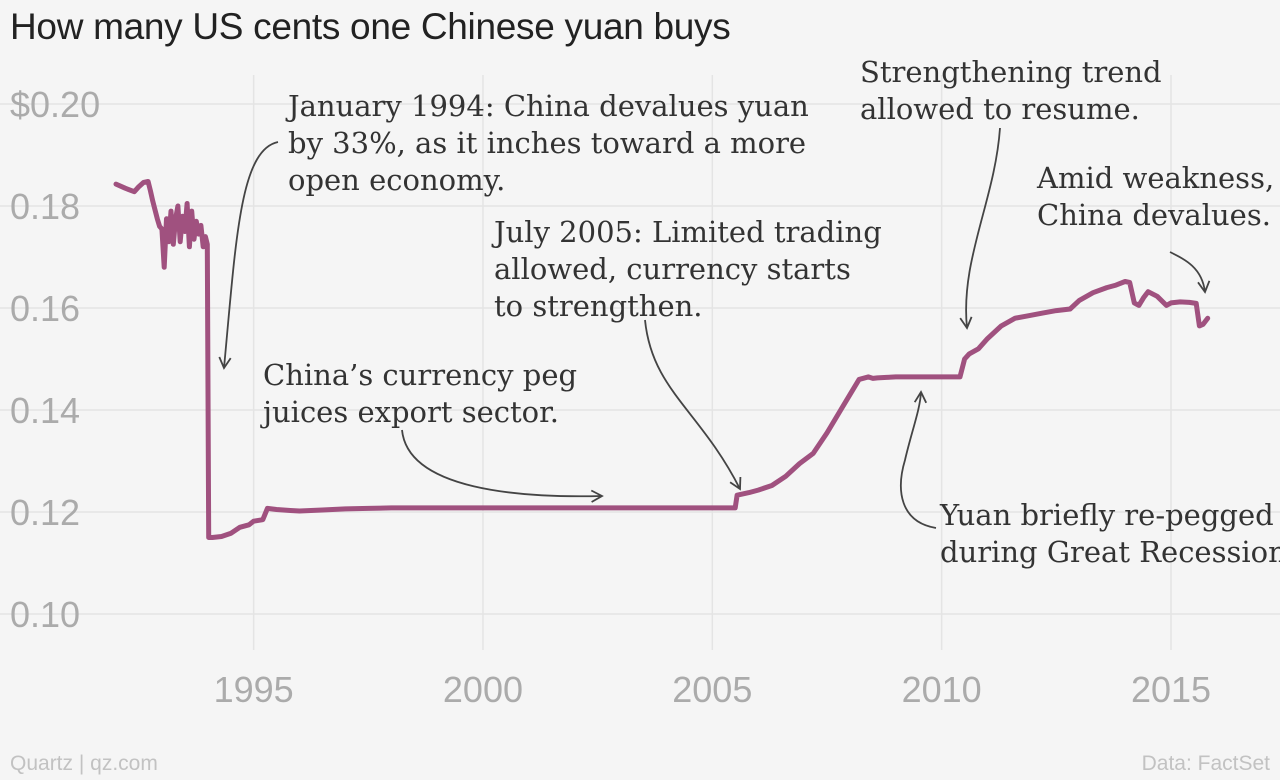 This screenshot has height=780, width=1280. Describe the element at coordinates (942, 689) in the screenshot. I see `x-tick-label: 2010` at that location.